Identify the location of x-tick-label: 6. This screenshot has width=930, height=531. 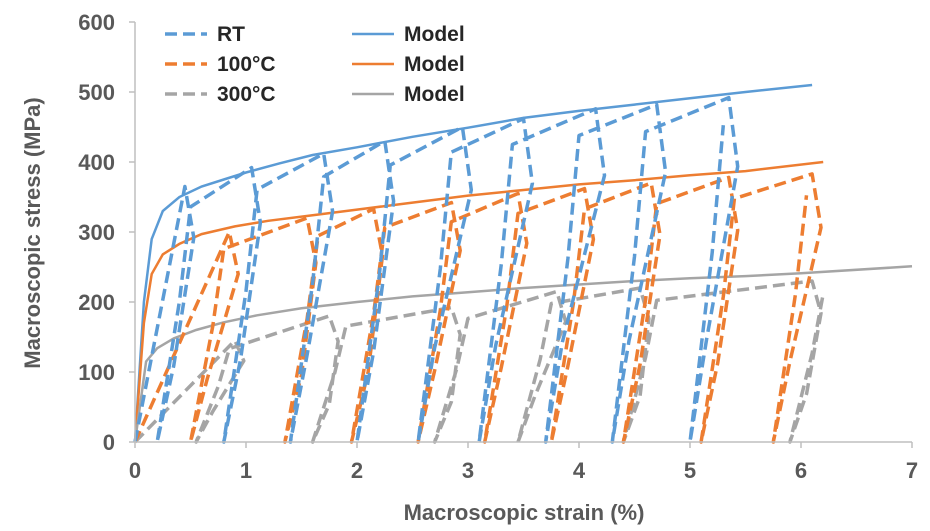
(801, 470).